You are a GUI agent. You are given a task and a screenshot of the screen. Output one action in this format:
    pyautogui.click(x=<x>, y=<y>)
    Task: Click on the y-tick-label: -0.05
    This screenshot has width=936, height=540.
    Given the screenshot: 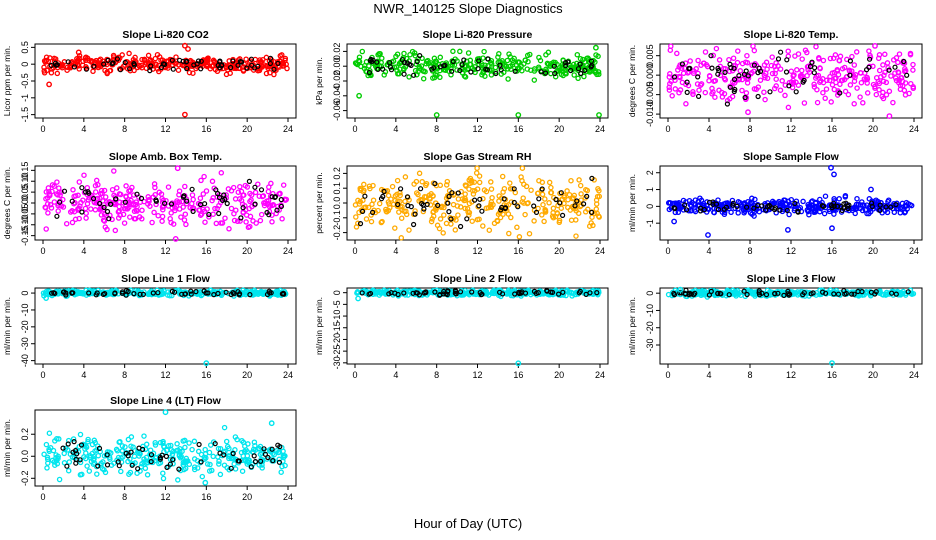 What is the action you would take?
    pyautogui.click(x=25, y=214)
    